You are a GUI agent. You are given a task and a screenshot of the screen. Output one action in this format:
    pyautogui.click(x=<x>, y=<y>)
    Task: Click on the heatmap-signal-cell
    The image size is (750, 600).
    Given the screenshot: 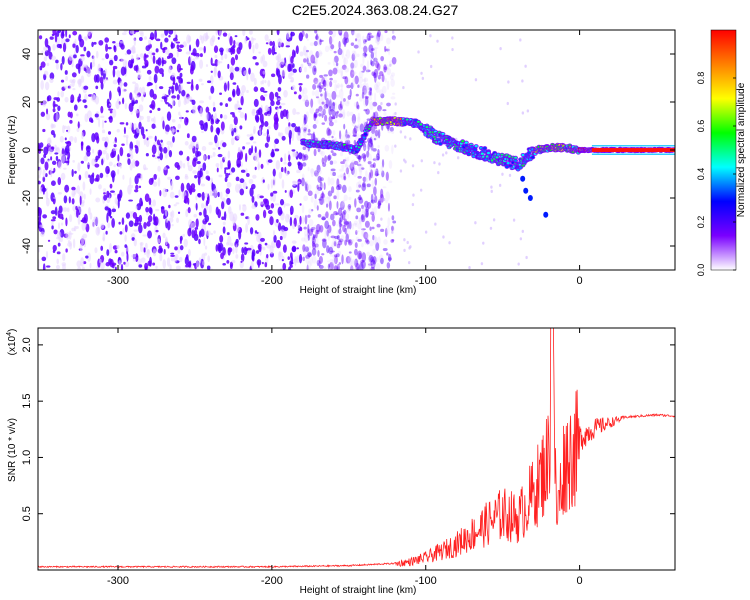 What is the action you would take?
    pyautogui.click(x=443, y=134)
    